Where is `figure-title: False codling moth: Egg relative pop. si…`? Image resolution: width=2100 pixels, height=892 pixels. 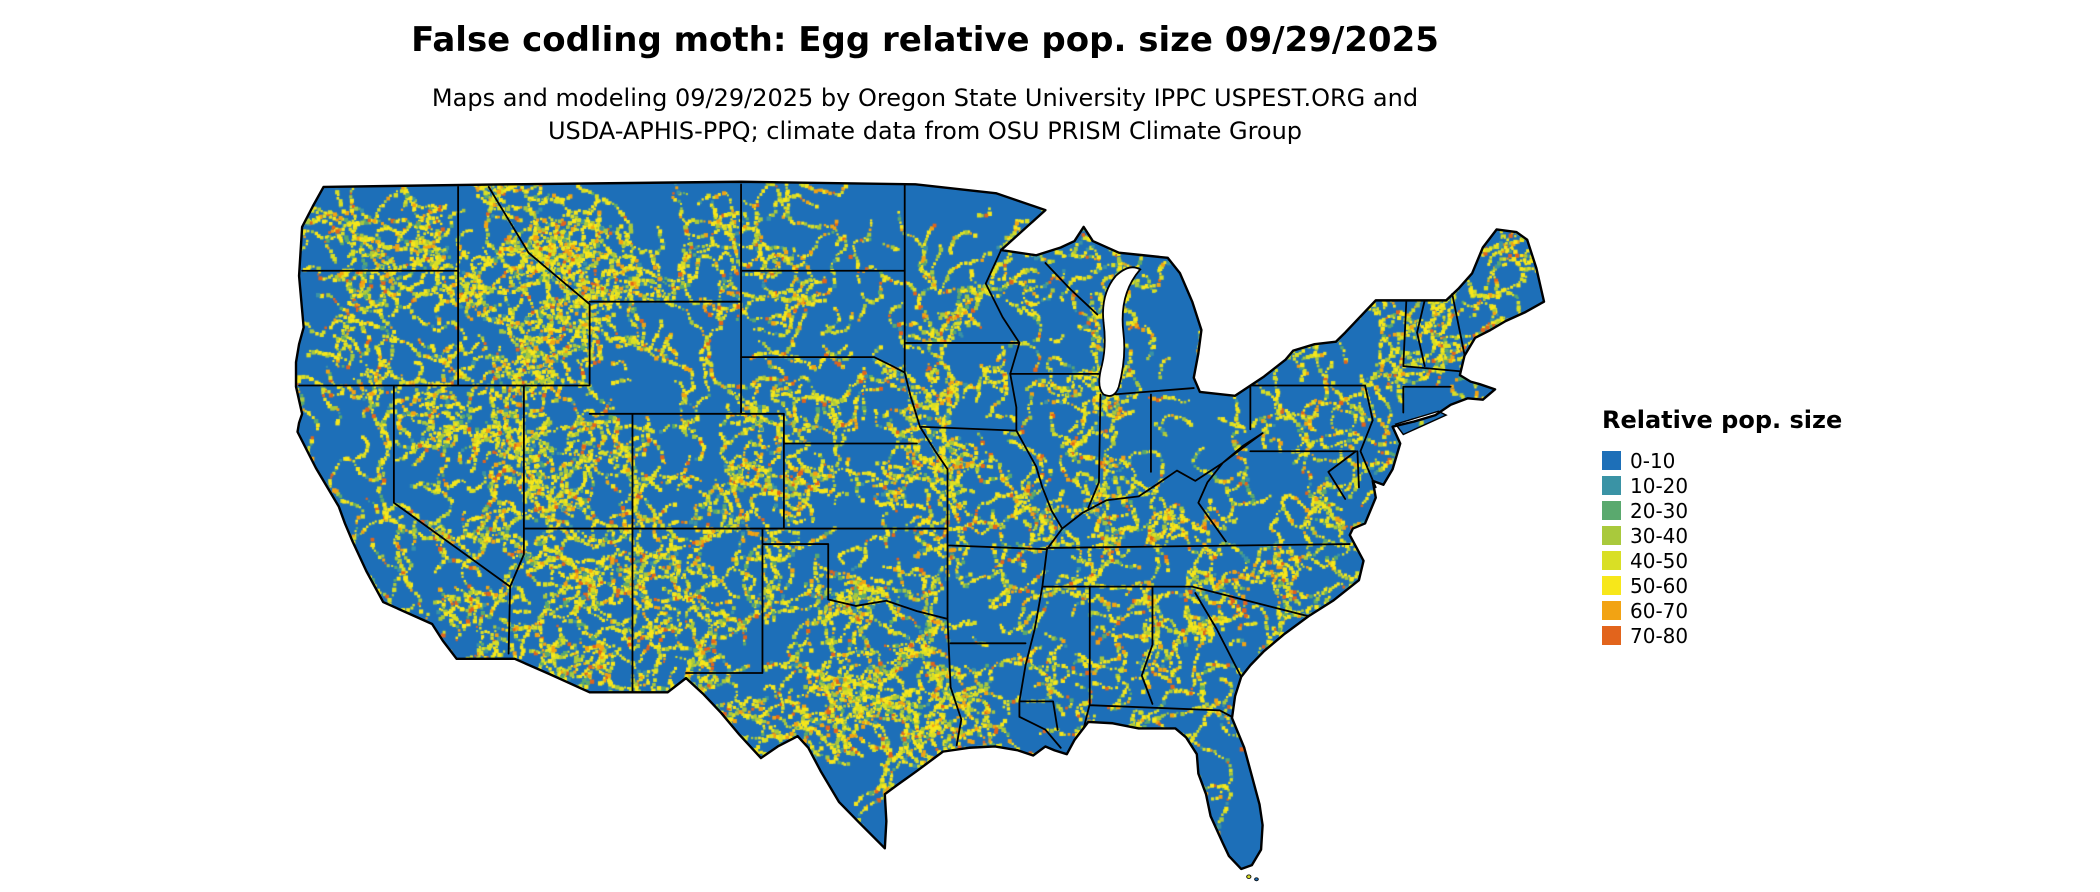 figure-title: False codling moth: Egg relative pop. si… is located at coordinates (925, 40).